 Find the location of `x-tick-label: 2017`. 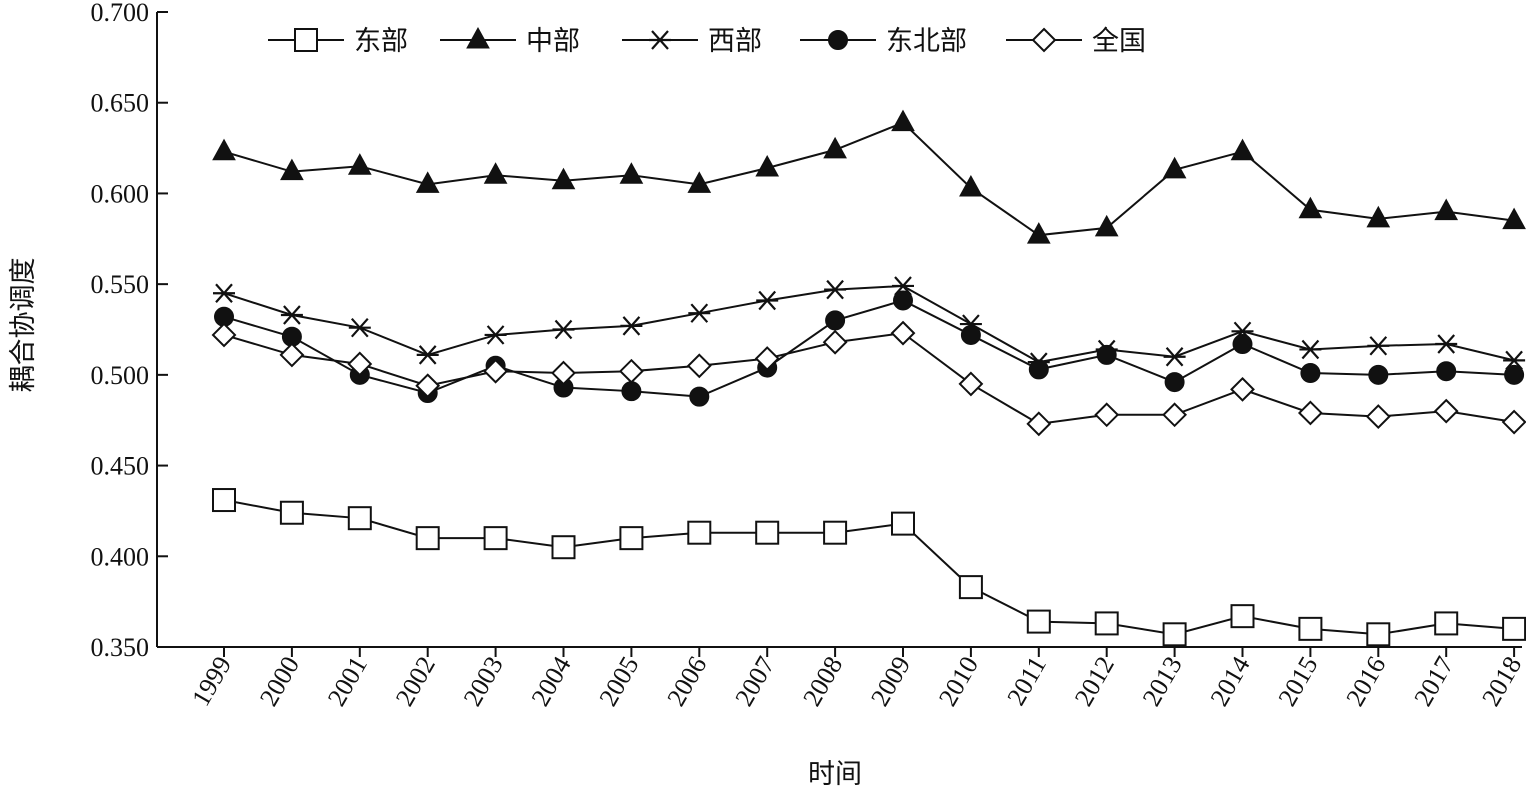

x-tick-label: 2017 is located at coordinates (1433, 682).